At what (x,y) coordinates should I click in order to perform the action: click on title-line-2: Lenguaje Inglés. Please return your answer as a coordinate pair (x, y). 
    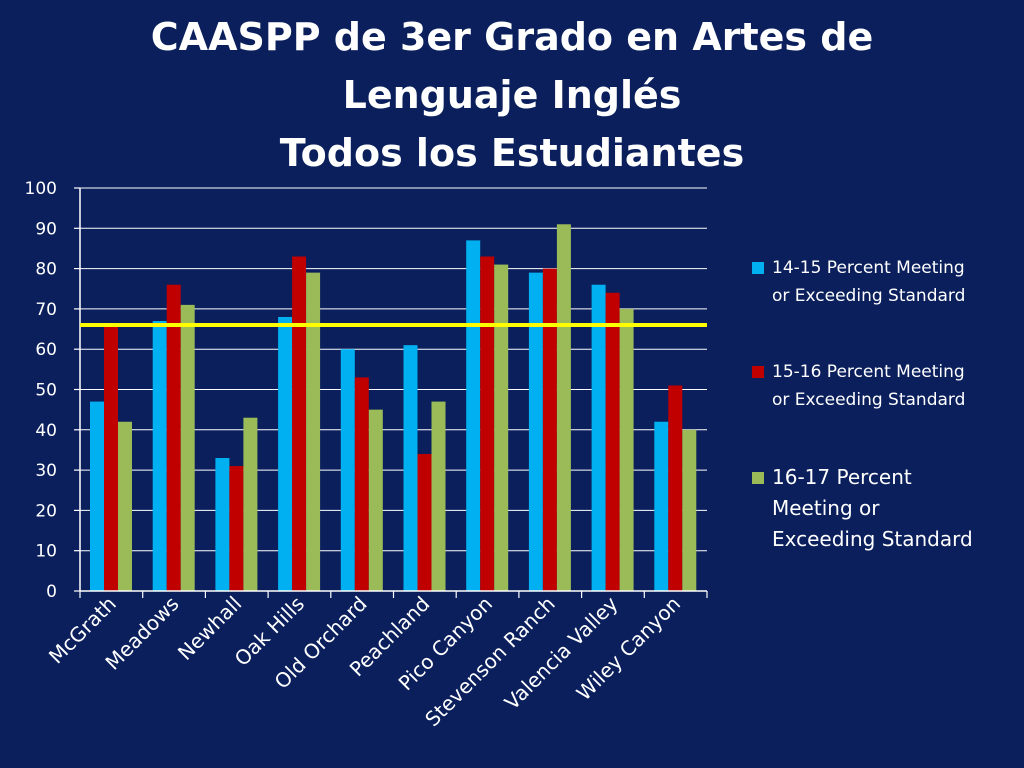
    Looking at the image, I should click on (512, 95).